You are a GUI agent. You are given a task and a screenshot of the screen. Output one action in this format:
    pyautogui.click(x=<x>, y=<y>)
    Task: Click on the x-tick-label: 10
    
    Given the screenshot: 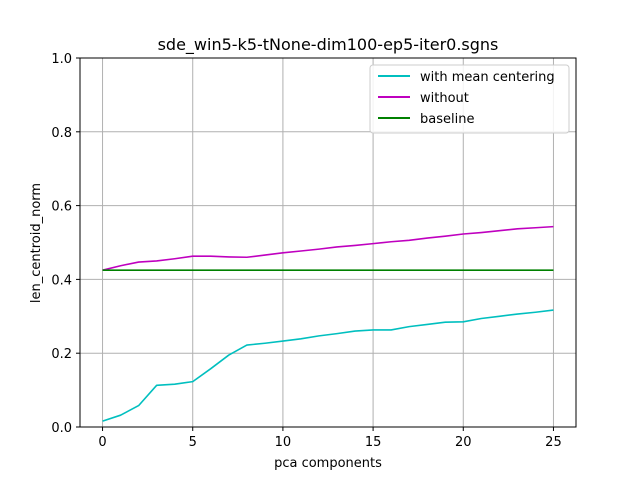 What is the action you would take?
    pyautogui.click(x=283, y=442)
    